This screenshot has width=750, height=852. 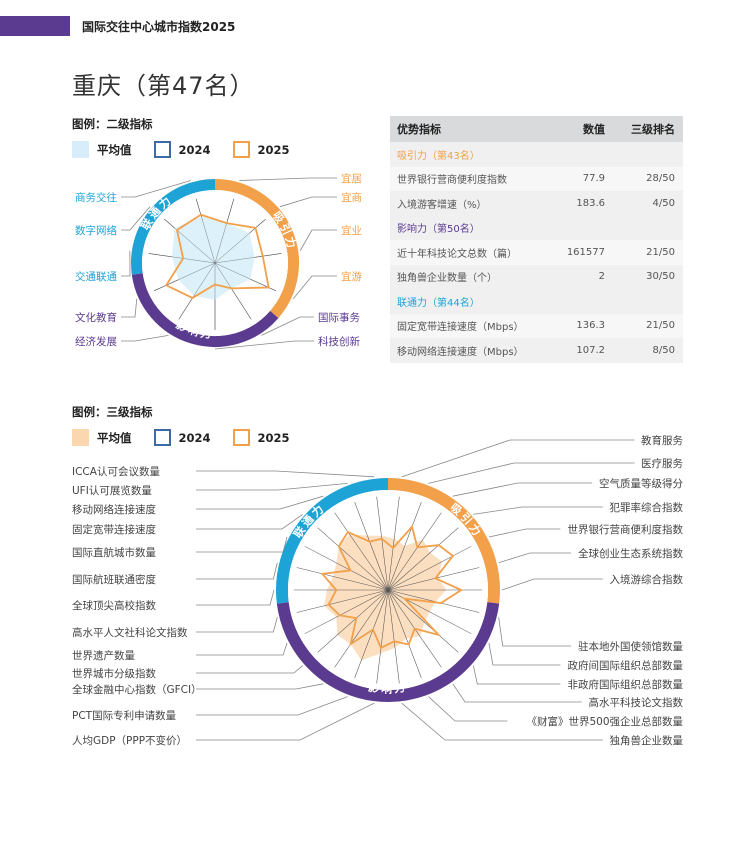 What do you see at coordinates (457, 254) in the screenshot?
I see `table-cell-indicator: 近十年科技论文总数（篇）` at bounding box center [457, 254].